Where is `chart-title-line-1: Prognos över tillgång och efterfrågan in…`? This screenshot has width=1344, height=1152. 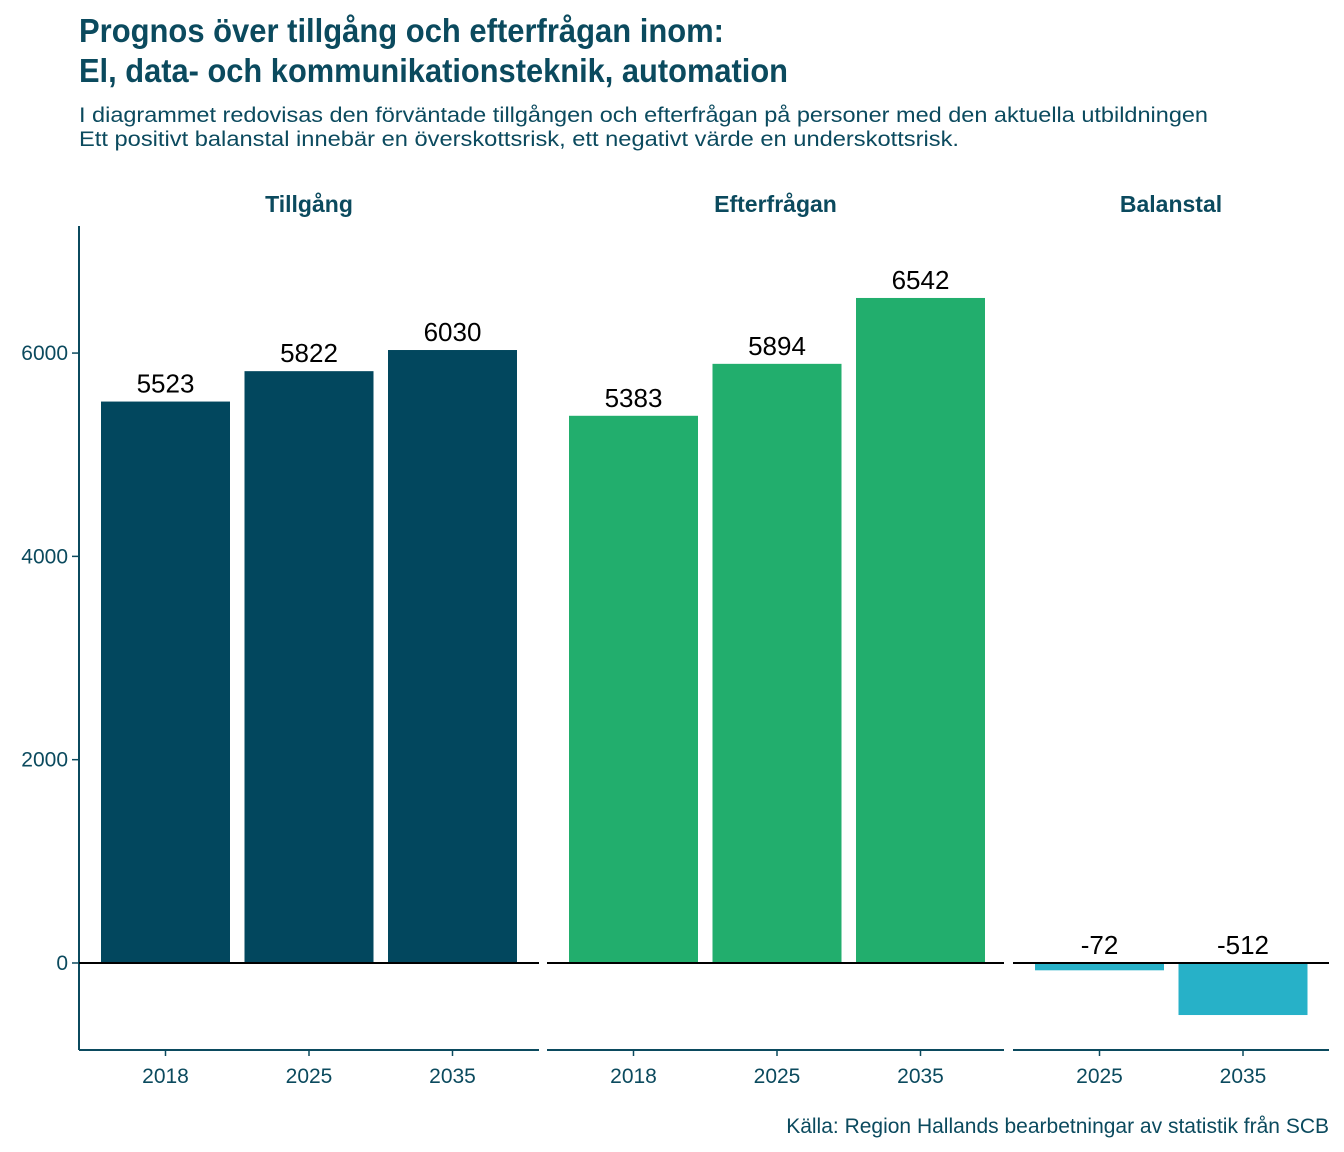
chart-title-line-1: Prognos över tillgång och efterfrågan in… is located at coordinates (401, 30).